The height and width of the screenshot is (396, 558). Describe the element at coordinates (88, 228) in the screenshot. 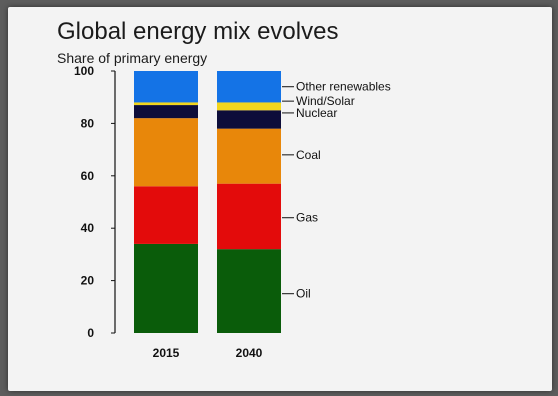

I see `y-tick-label: 40` at that location.